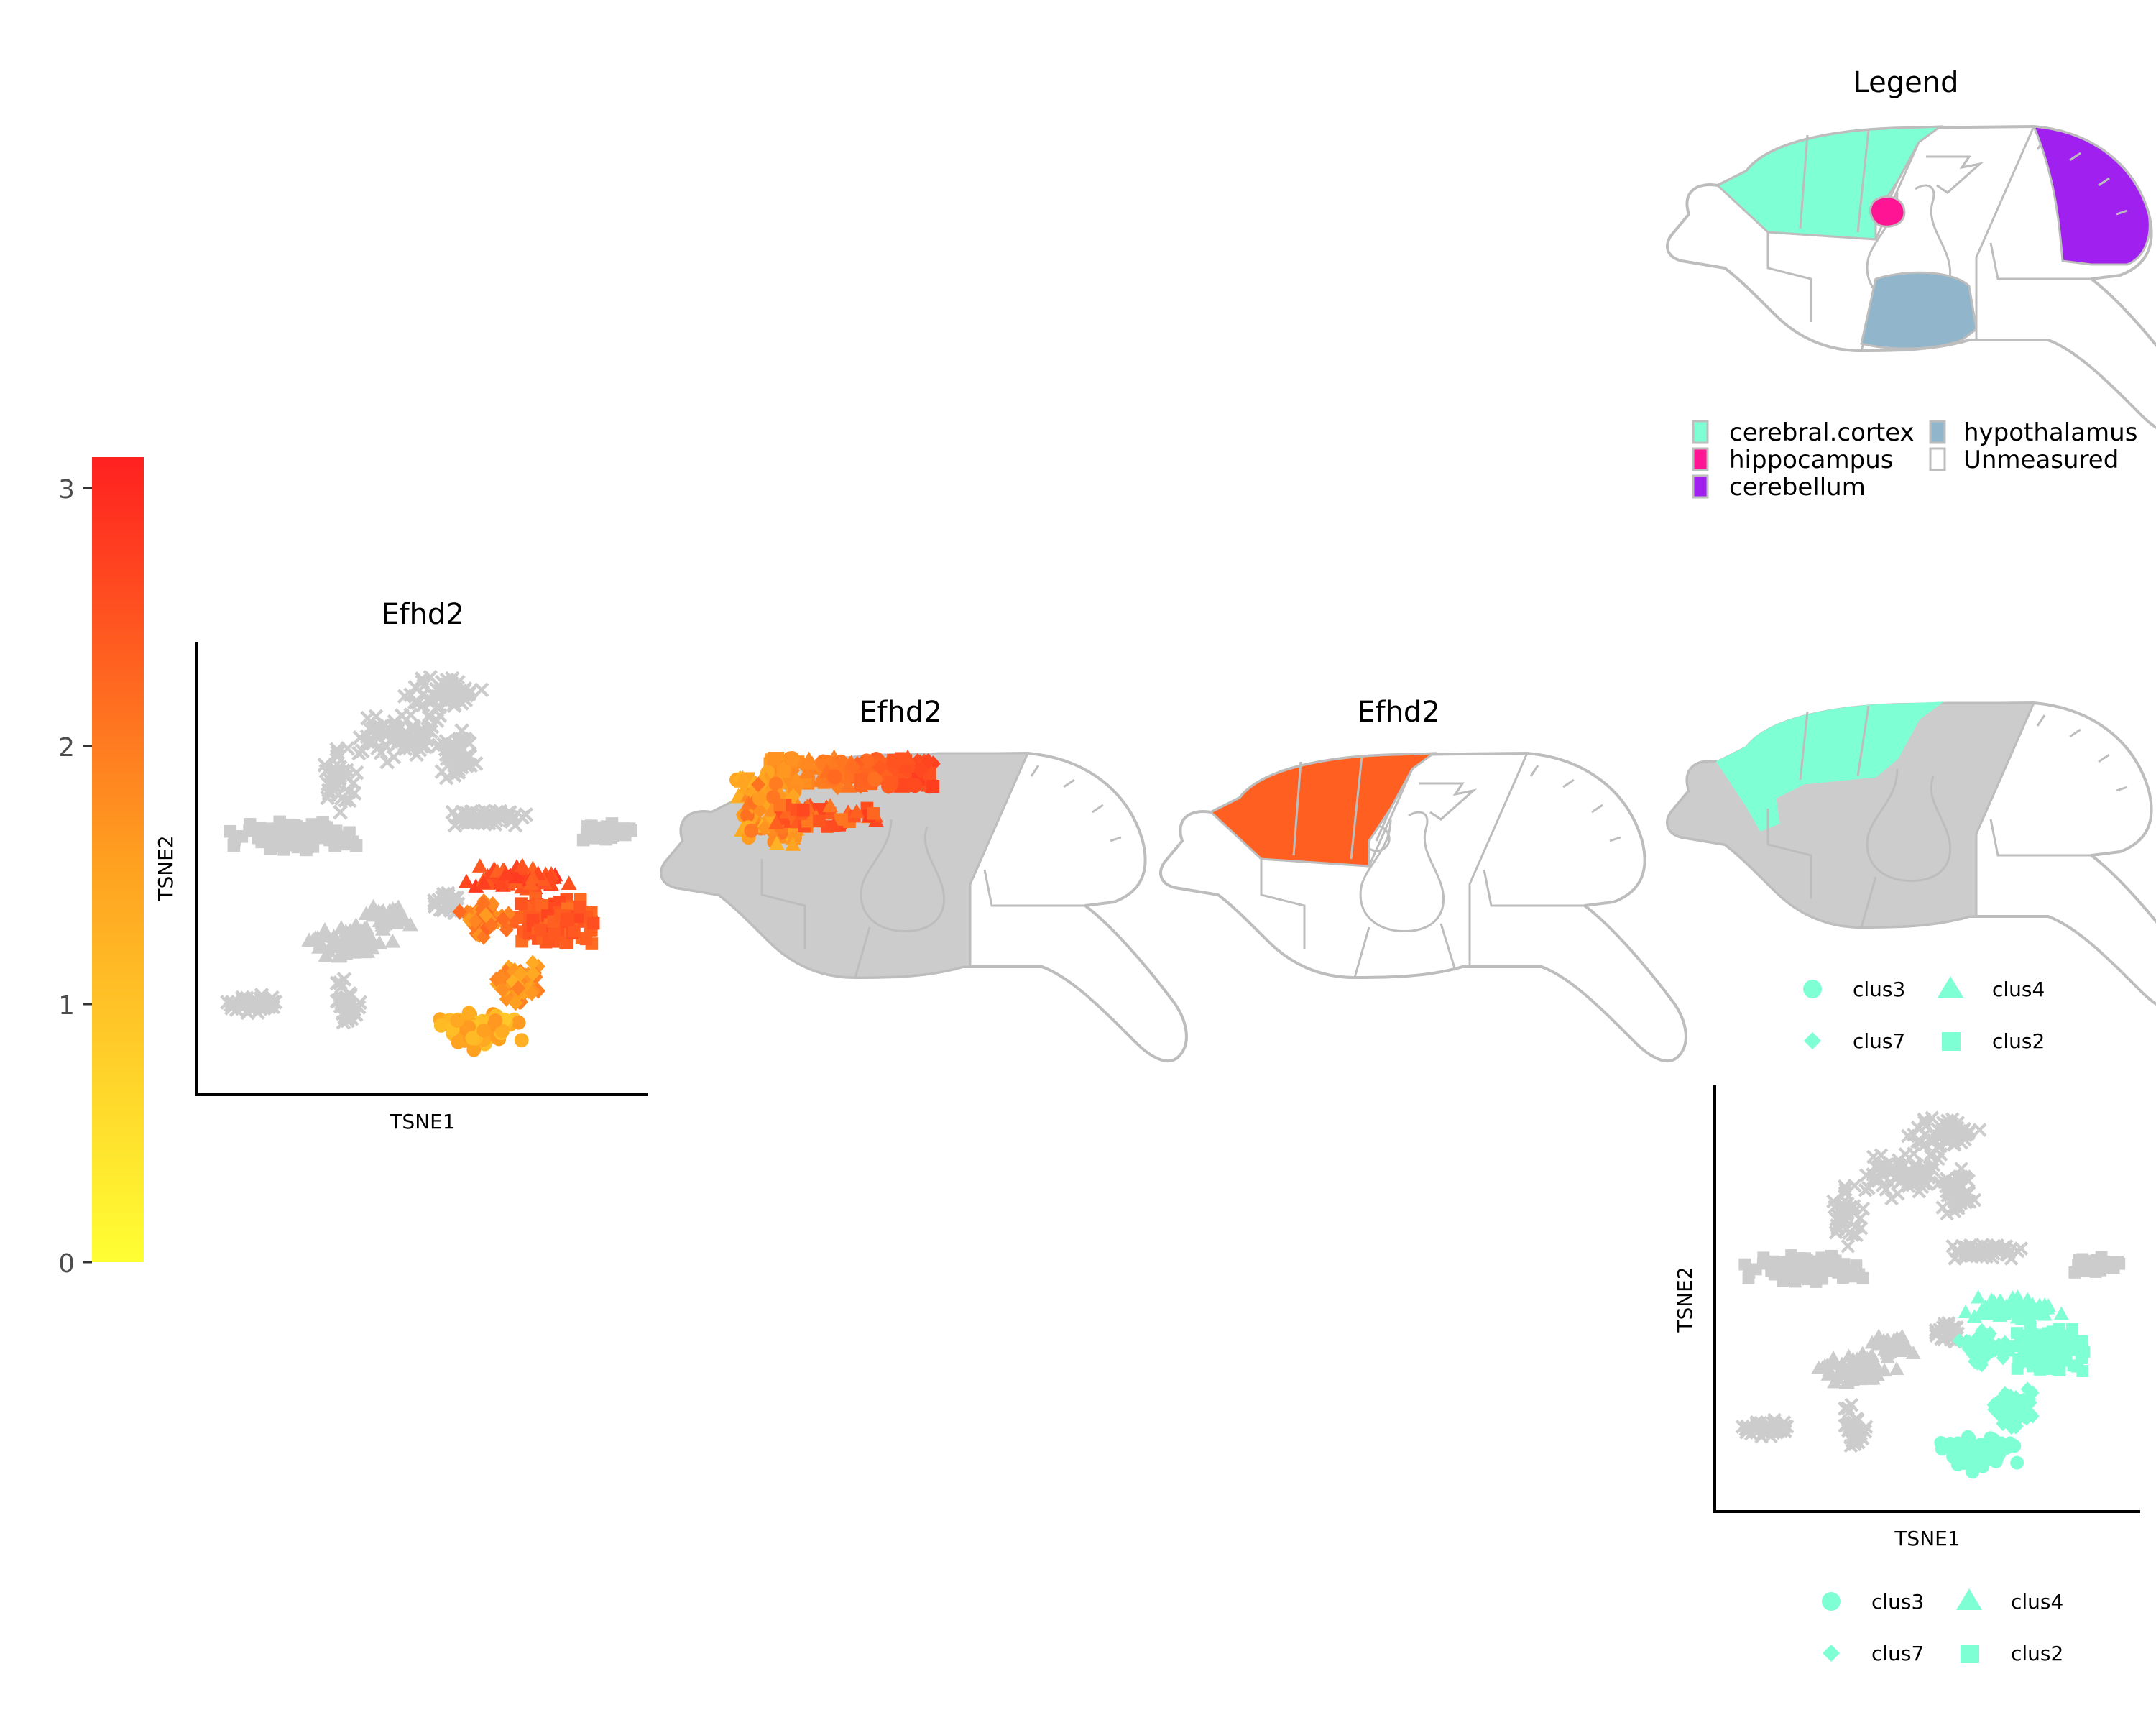 The width and height of the screenshot is (2156, 1725). What do you see at coordinates (2018, 989) in the screenshot?
I see `cluster-legend-1-clus4: clus4` at bounding box center [2018, 989].